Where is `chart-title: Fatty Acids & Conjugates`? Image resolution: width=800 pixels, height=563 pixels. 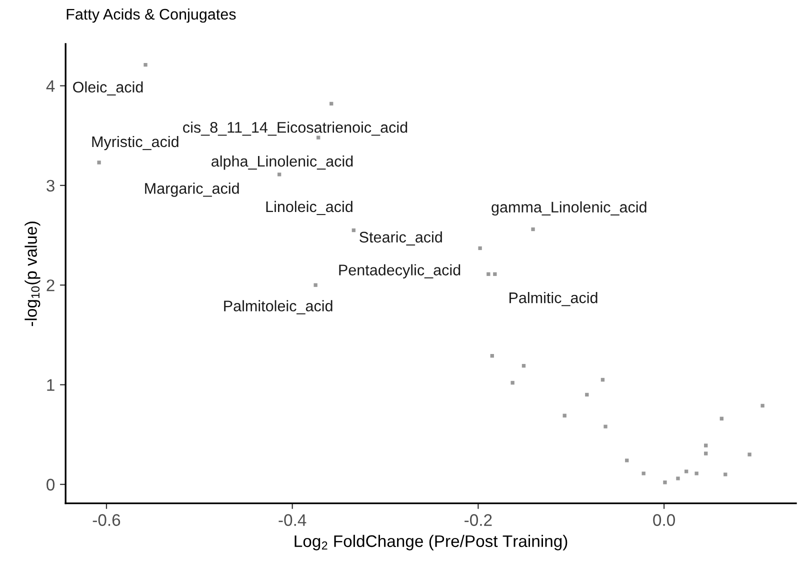 chart-title: Fatty Acids & Conjugates is located at coordinates (151, 15).